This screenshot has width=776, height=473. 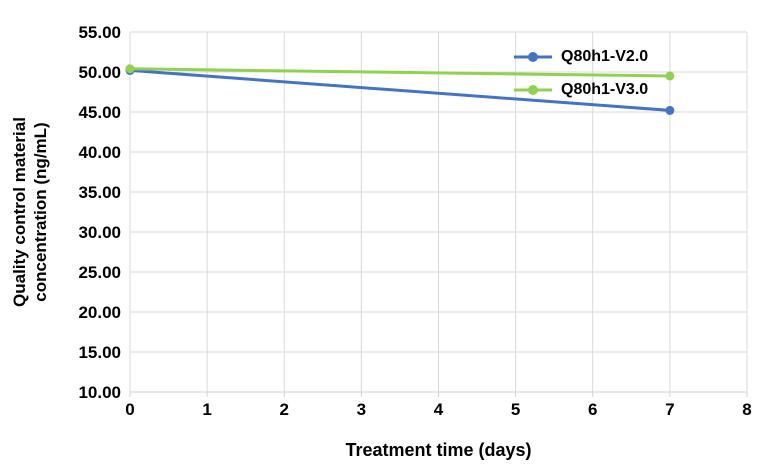 What do you see at coordinates (669, 409) in the screenshot?
I see `x-tick-label: 7` at bounding box center [669, 409].